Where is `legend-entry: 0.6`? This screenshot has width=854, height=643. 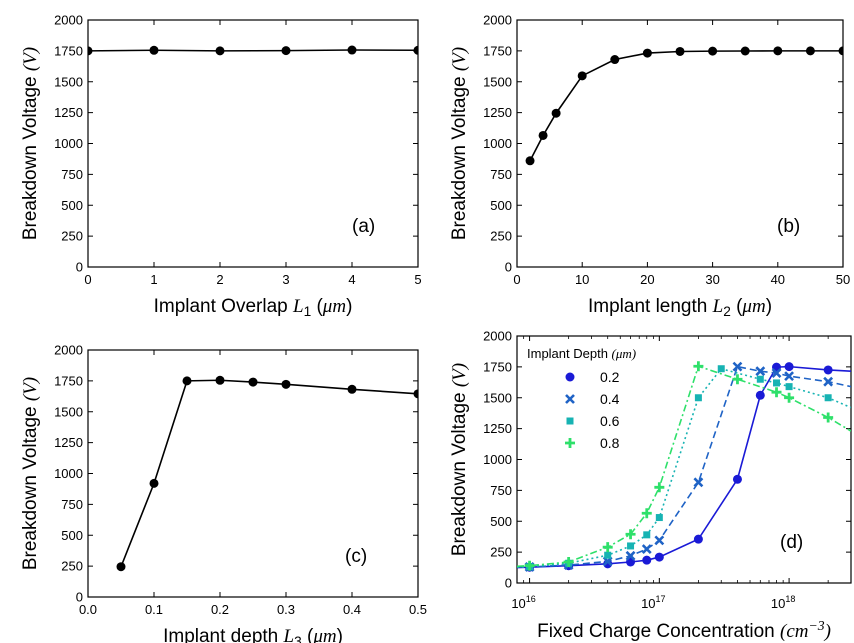
legend-entry: 0.6 is located at coordinates (610, 421).